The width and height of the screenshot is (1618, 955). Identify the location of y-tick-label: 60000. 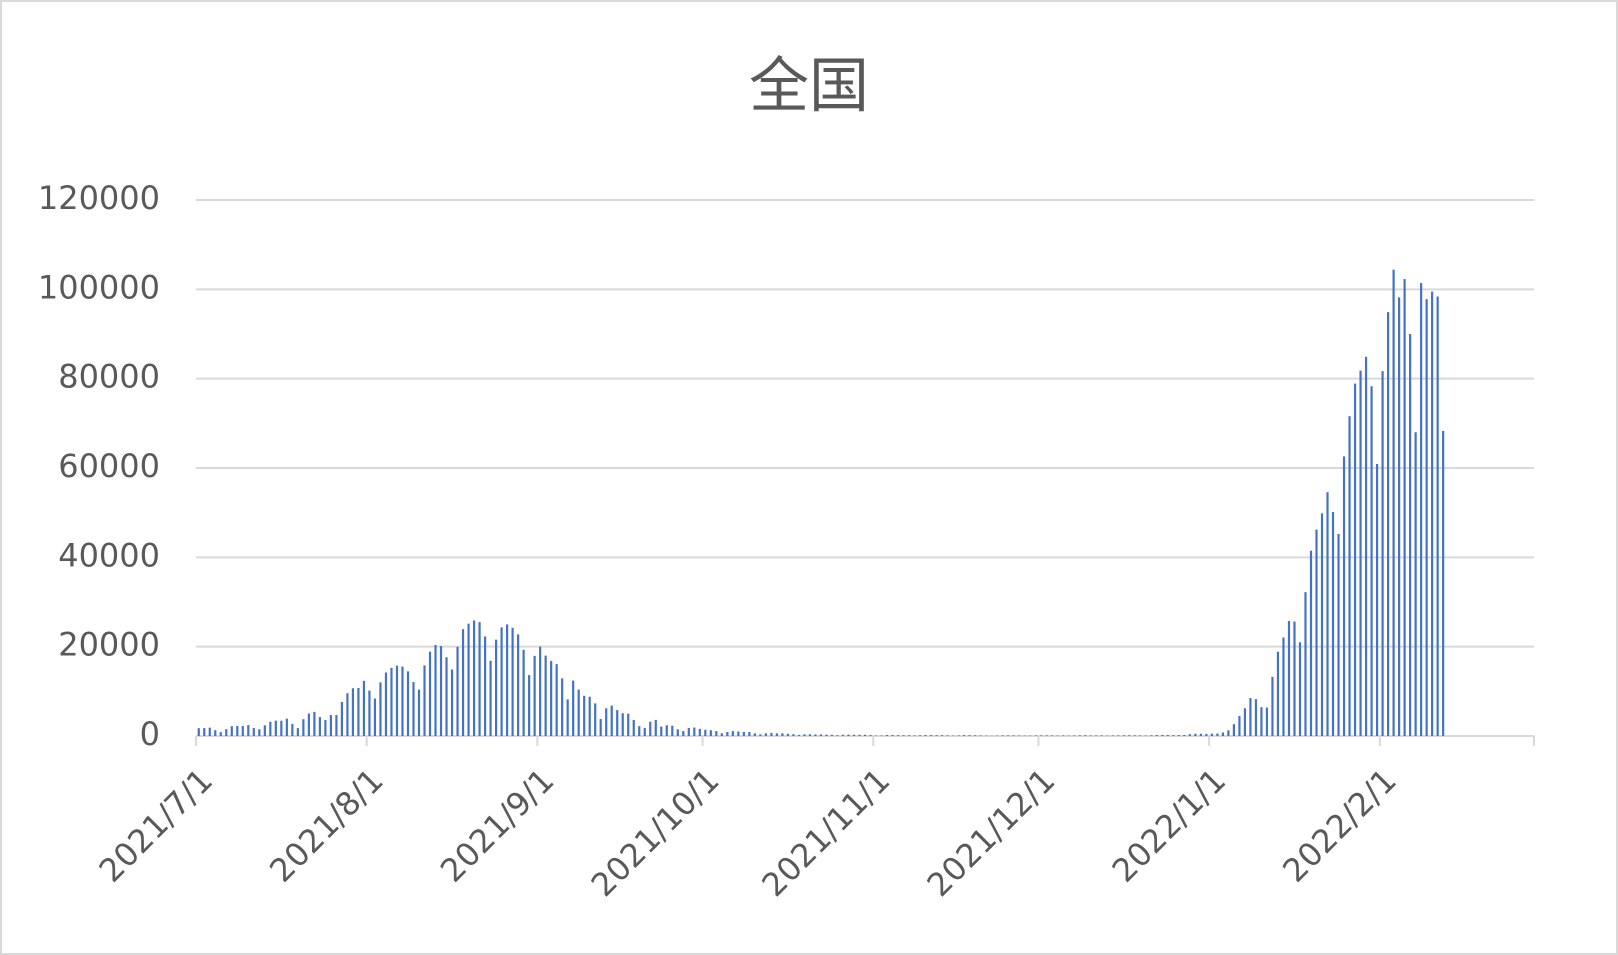
(109, 466).